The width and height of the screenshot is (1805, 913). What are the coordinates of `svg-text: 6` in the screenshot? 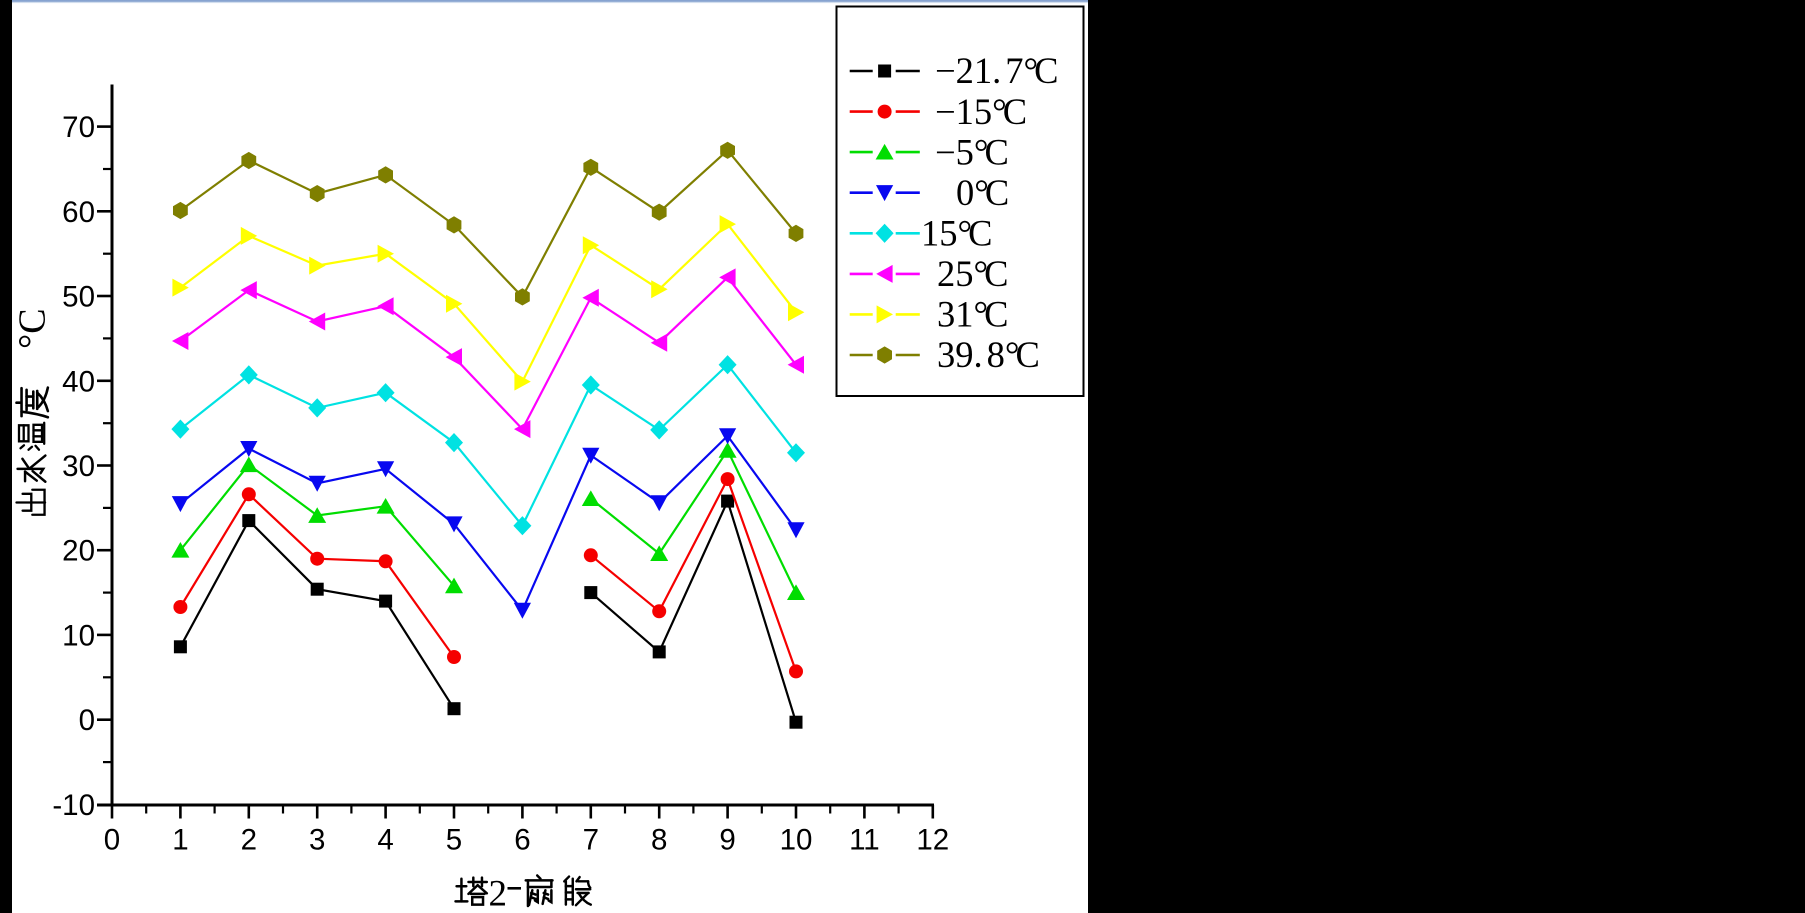 It's located at (522, 840).